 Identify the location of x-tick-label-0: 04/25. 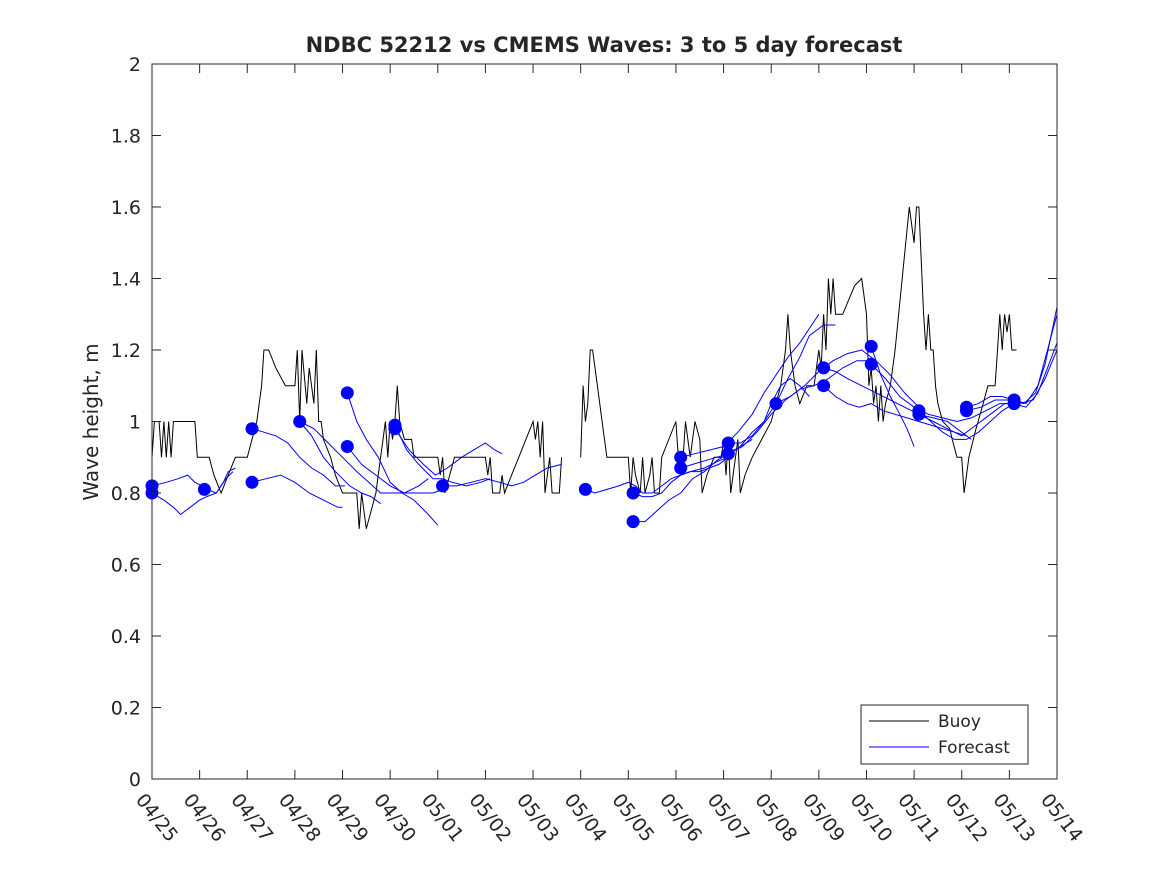
(156, 818).